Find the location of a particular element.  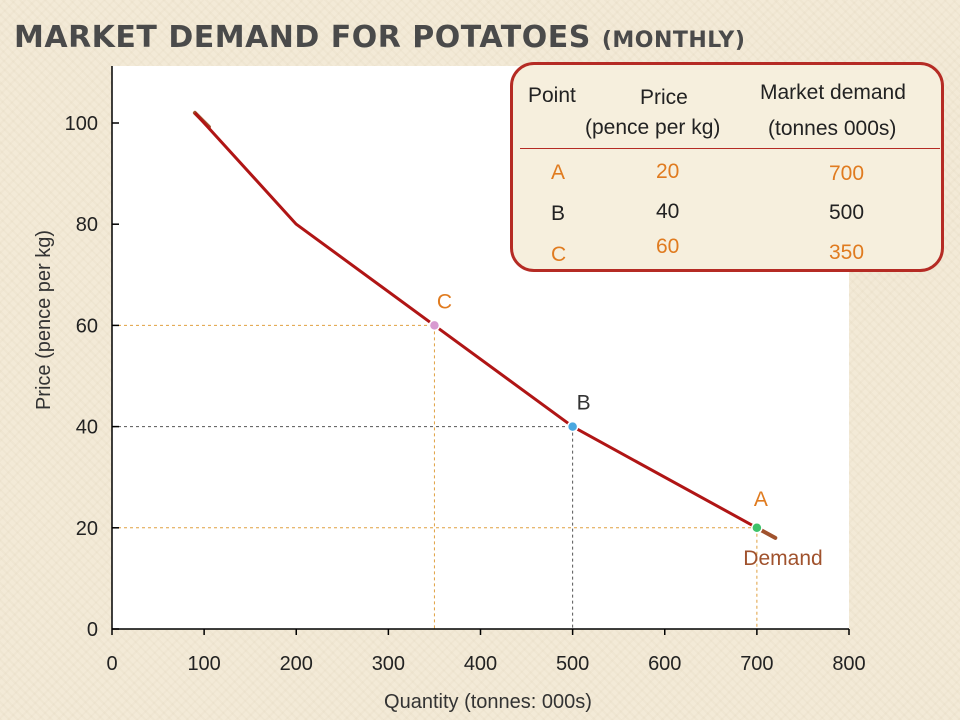

y-tick-label-20: 20 is located at coordinates (87, 529).